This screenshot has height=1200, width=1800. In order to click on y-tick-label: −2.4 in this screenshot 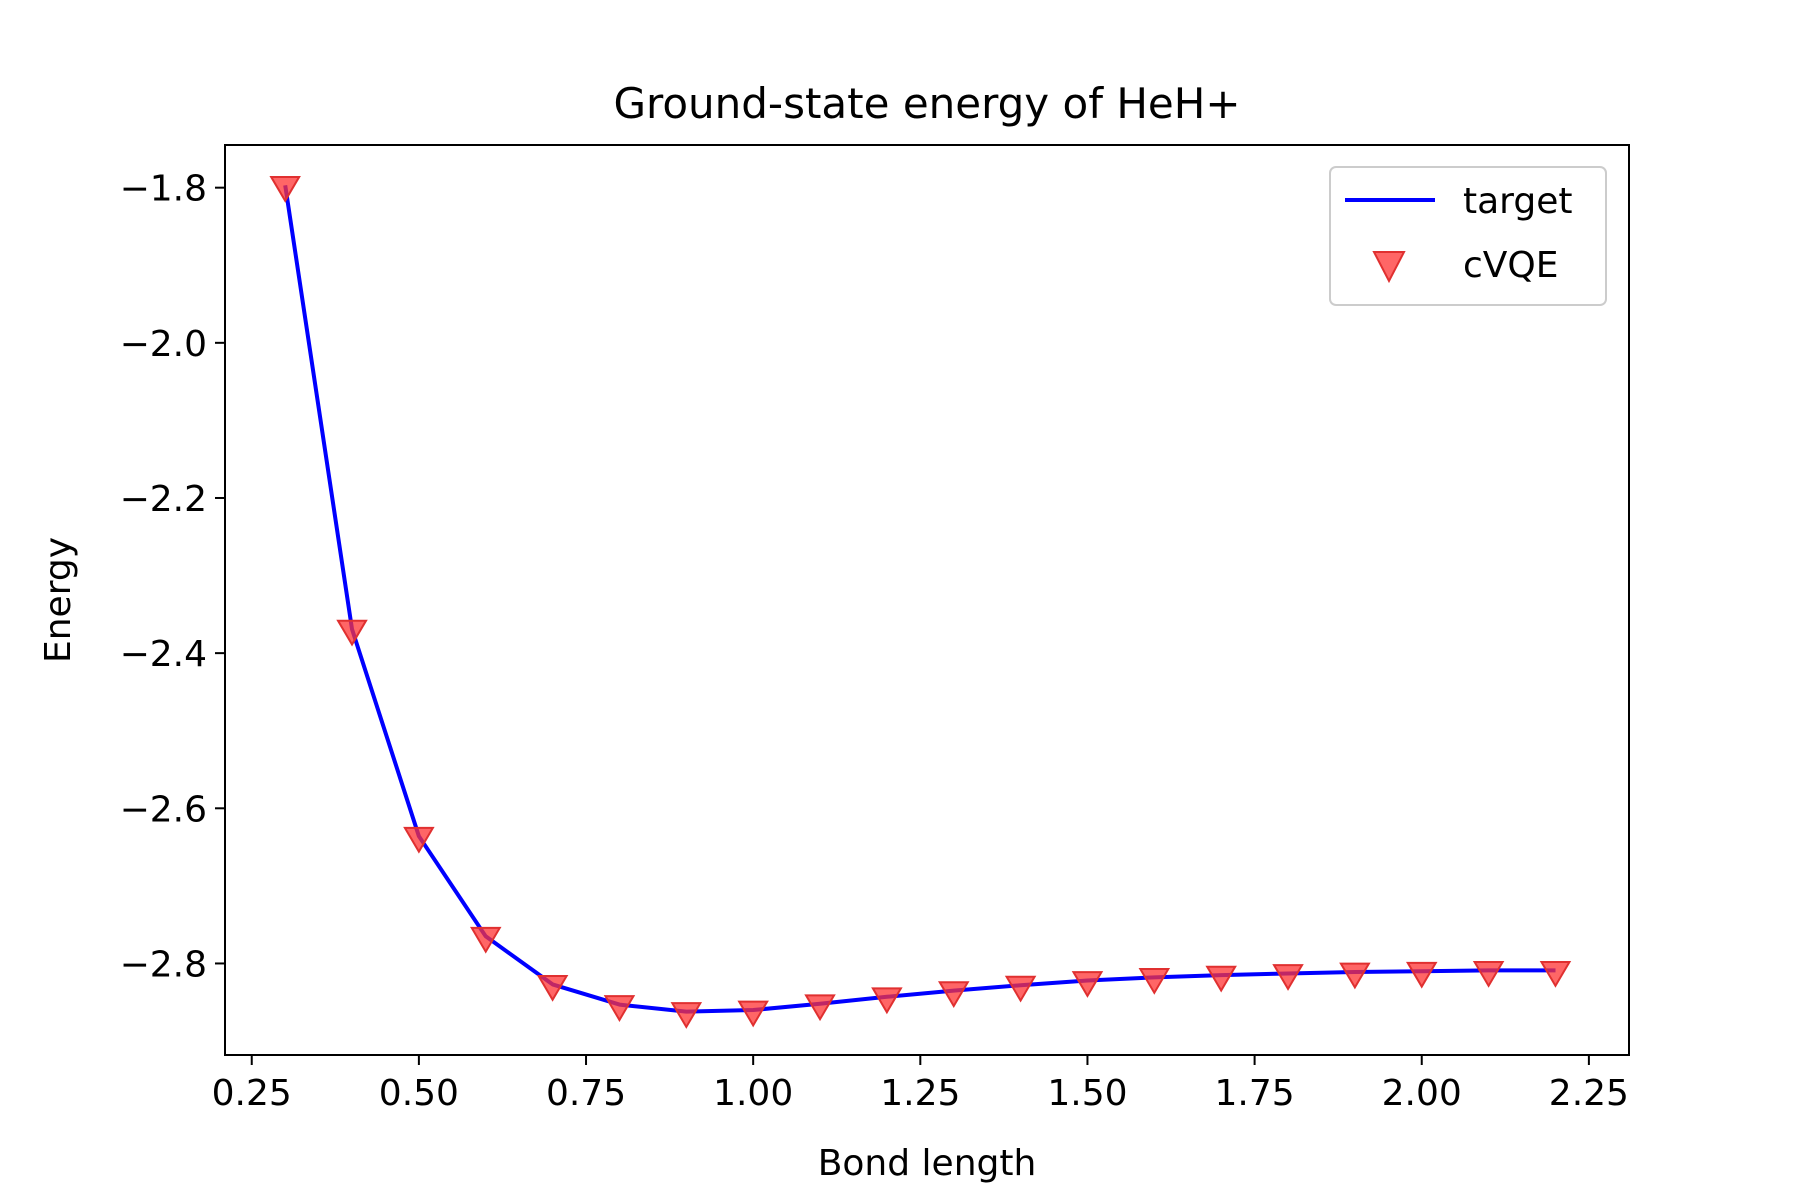, I will do `click(163, 654)`.